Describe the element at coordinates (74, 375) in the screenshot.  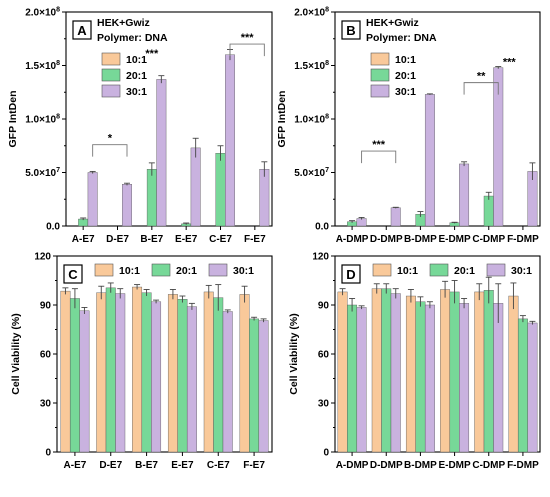
I see `bar-20-1-a-e7` at that location.